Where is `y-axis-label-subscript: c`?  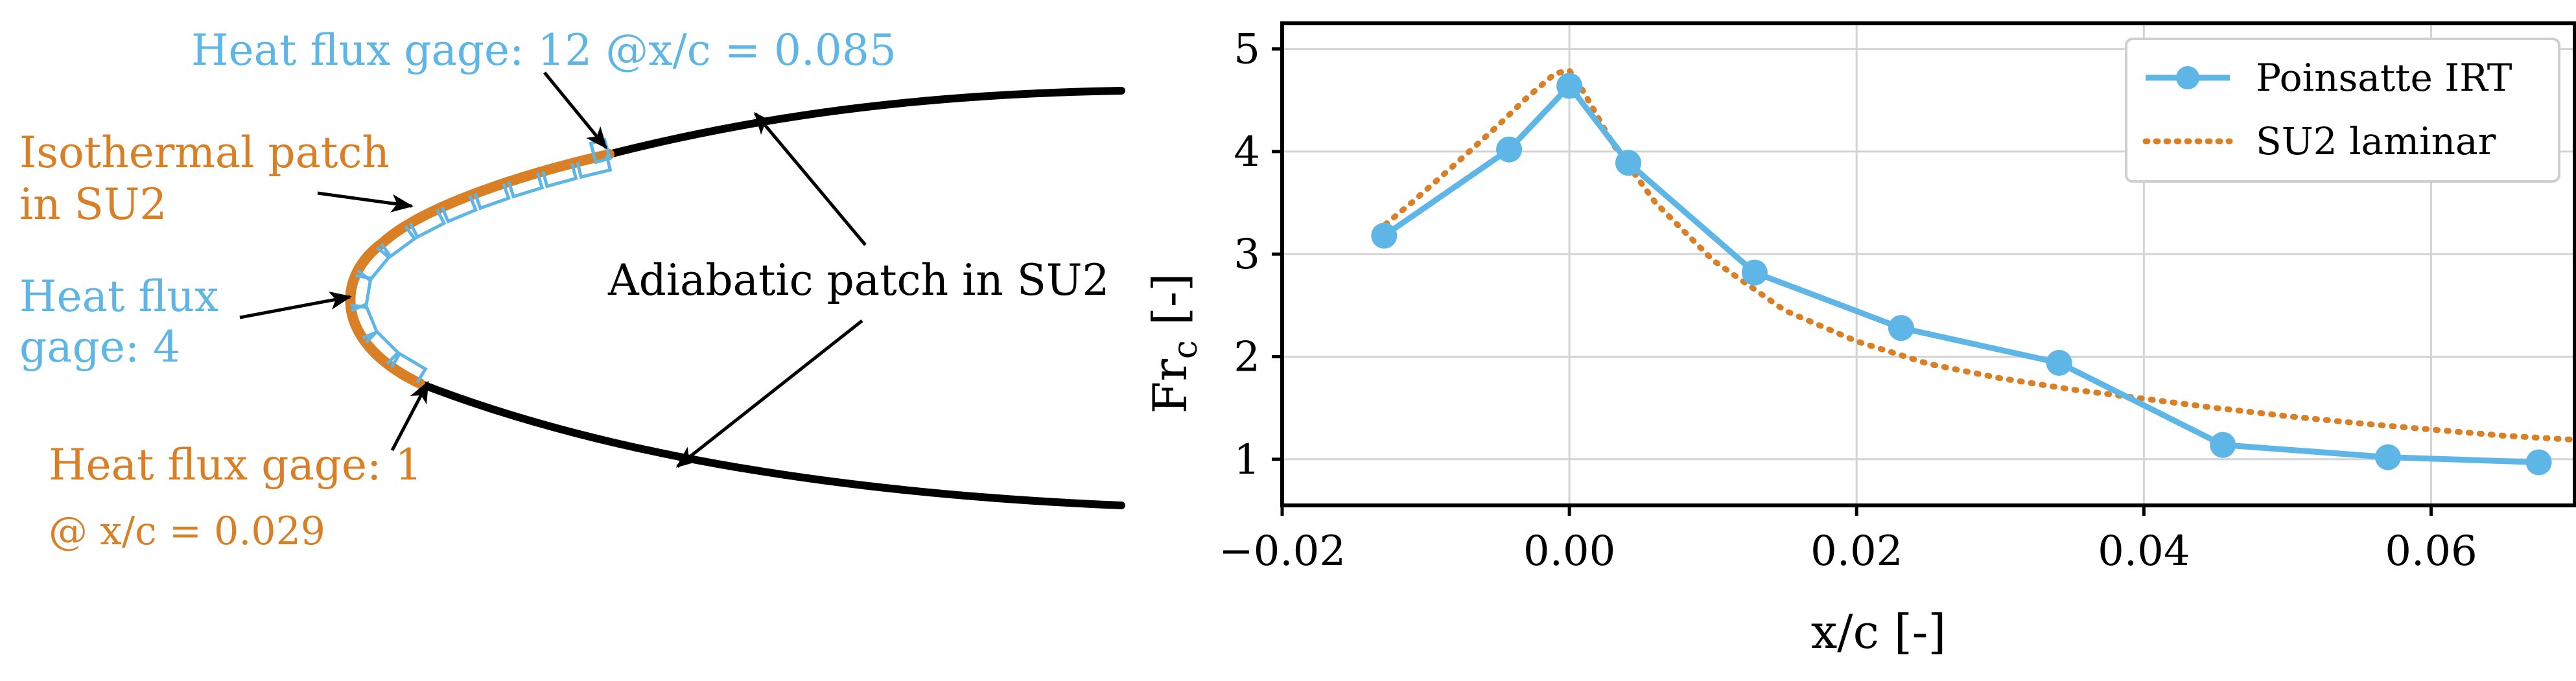 y-axis-label-subscript: c is located at coordinates (1185, 349).